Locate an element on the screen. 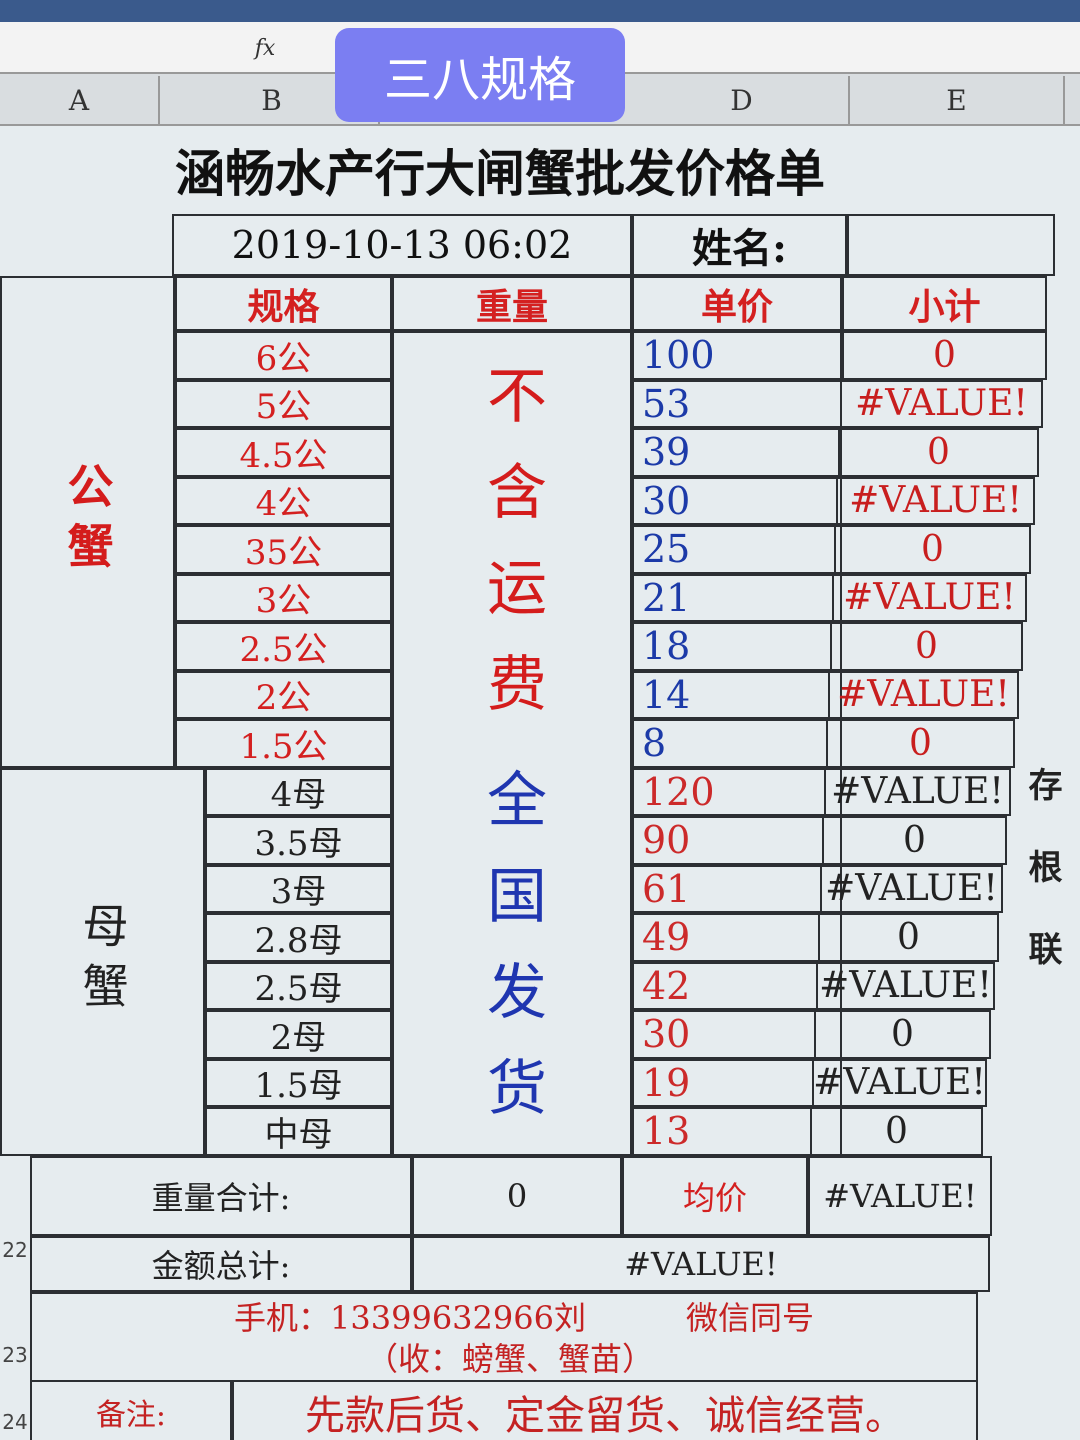  column-header: D is located at coordinates (742, 100).